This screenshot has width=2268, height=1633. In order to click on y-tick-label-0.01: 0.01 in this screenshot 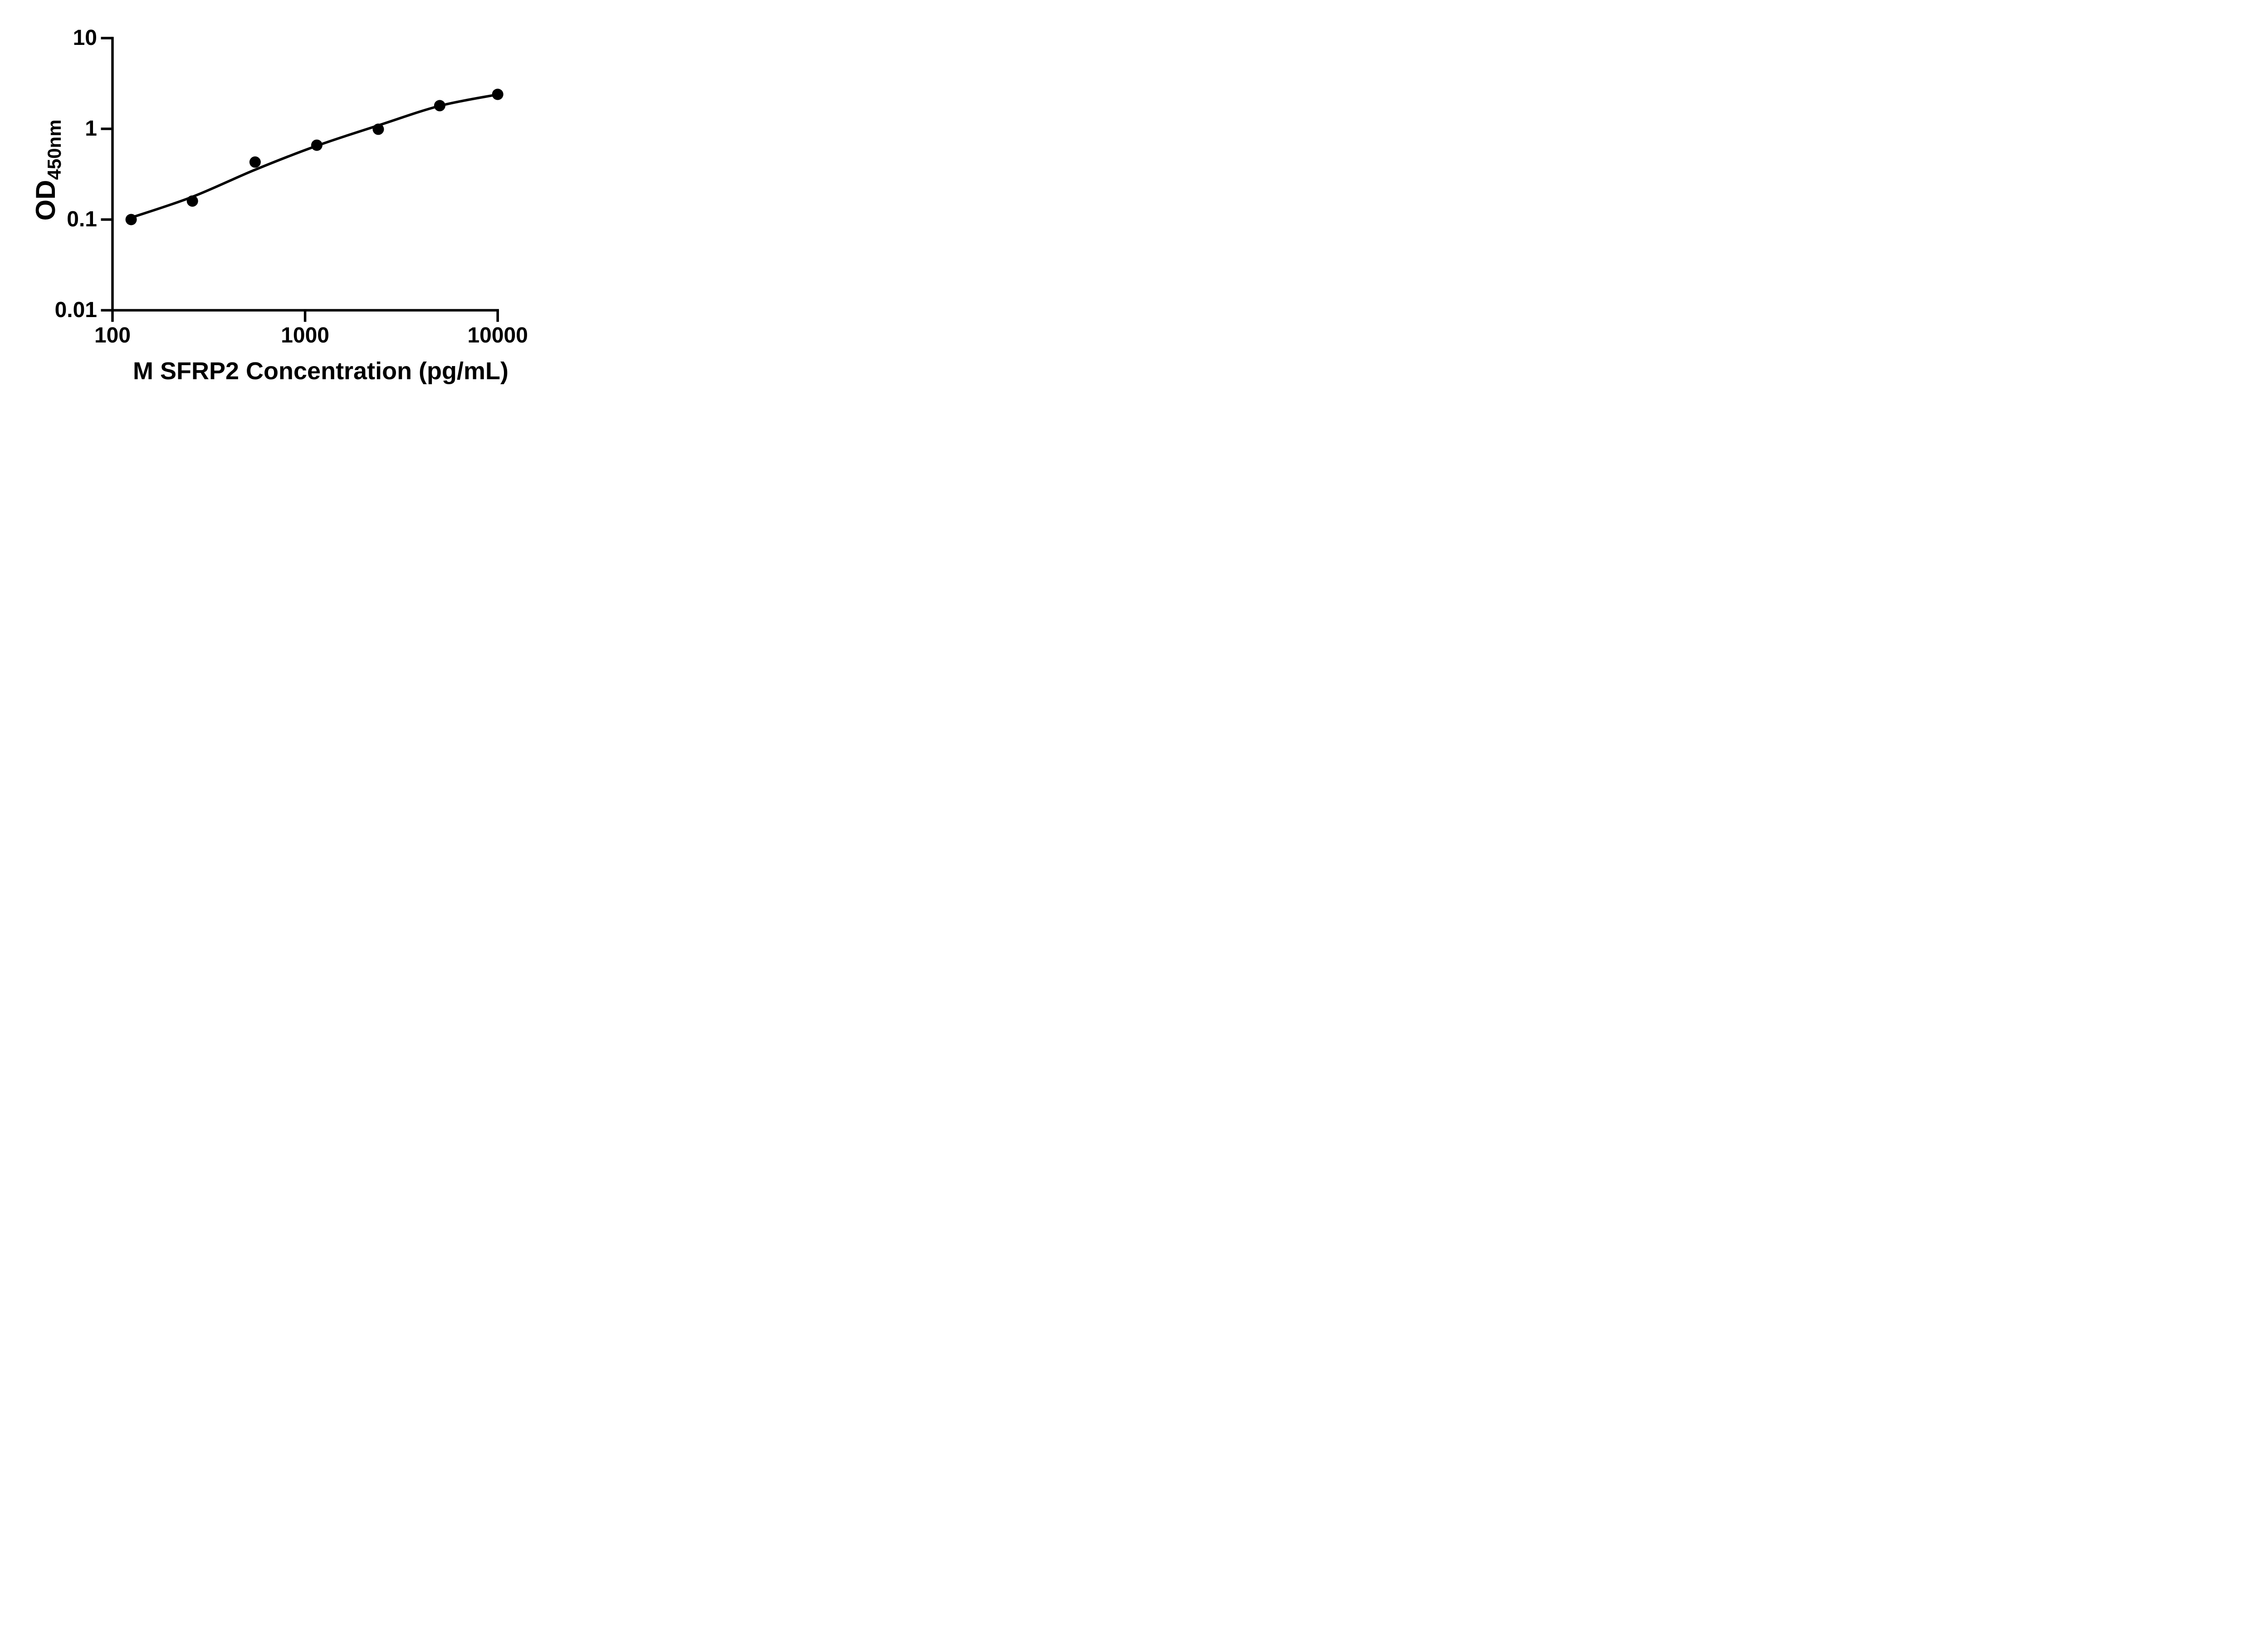, I will do `click(75, 310)`.